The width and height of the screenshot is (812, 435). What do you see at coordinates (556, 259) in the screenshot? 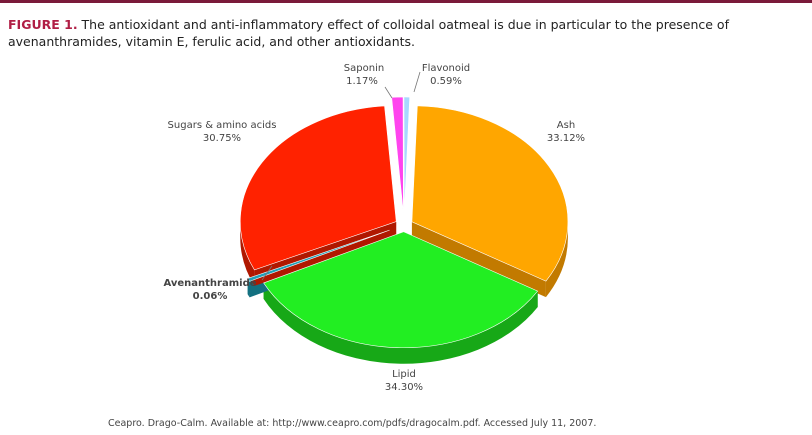
I see `slice-side-ash` at bounding box center [556, 259].